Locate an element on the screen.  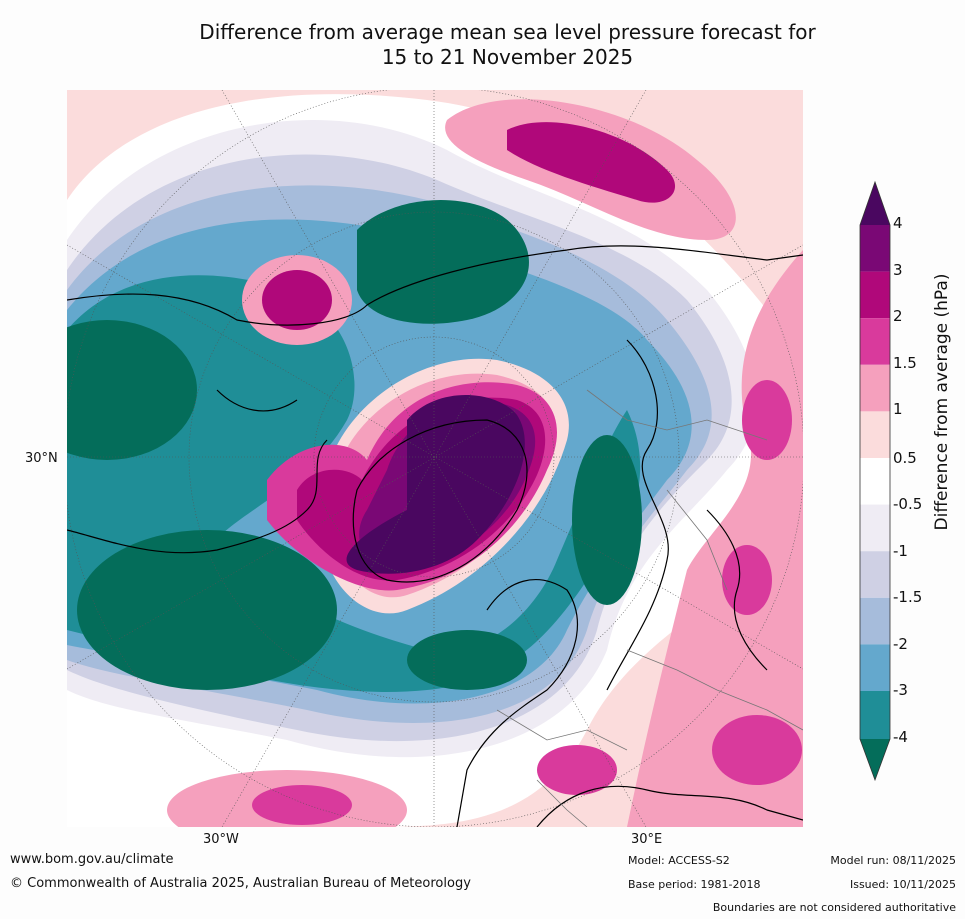
negative-core-eastasia is located at coordinates (132, 390).